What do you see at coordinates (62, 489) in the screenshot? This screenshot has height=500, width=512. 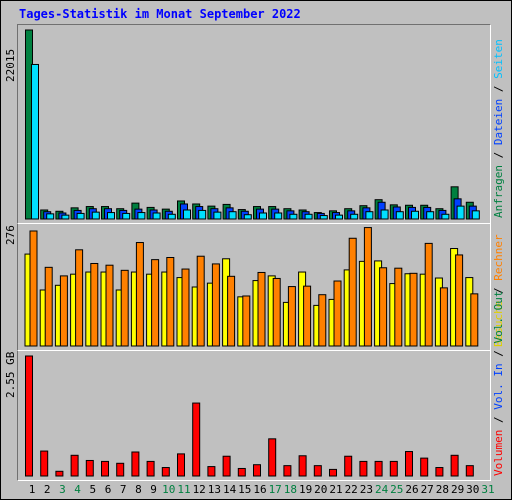 I see `x-tick-day-3: 3` at bounding box center [62, 489].